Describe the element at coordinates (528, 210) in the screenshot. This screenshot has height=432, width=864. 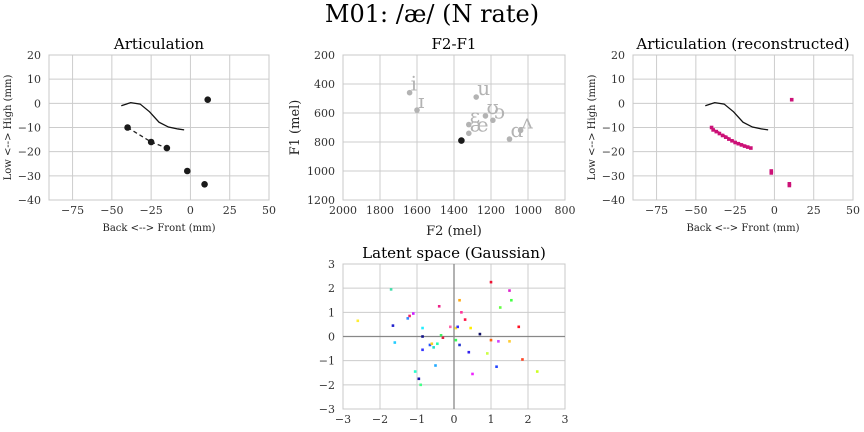
I see `x-tick-label: 1000` at that location.